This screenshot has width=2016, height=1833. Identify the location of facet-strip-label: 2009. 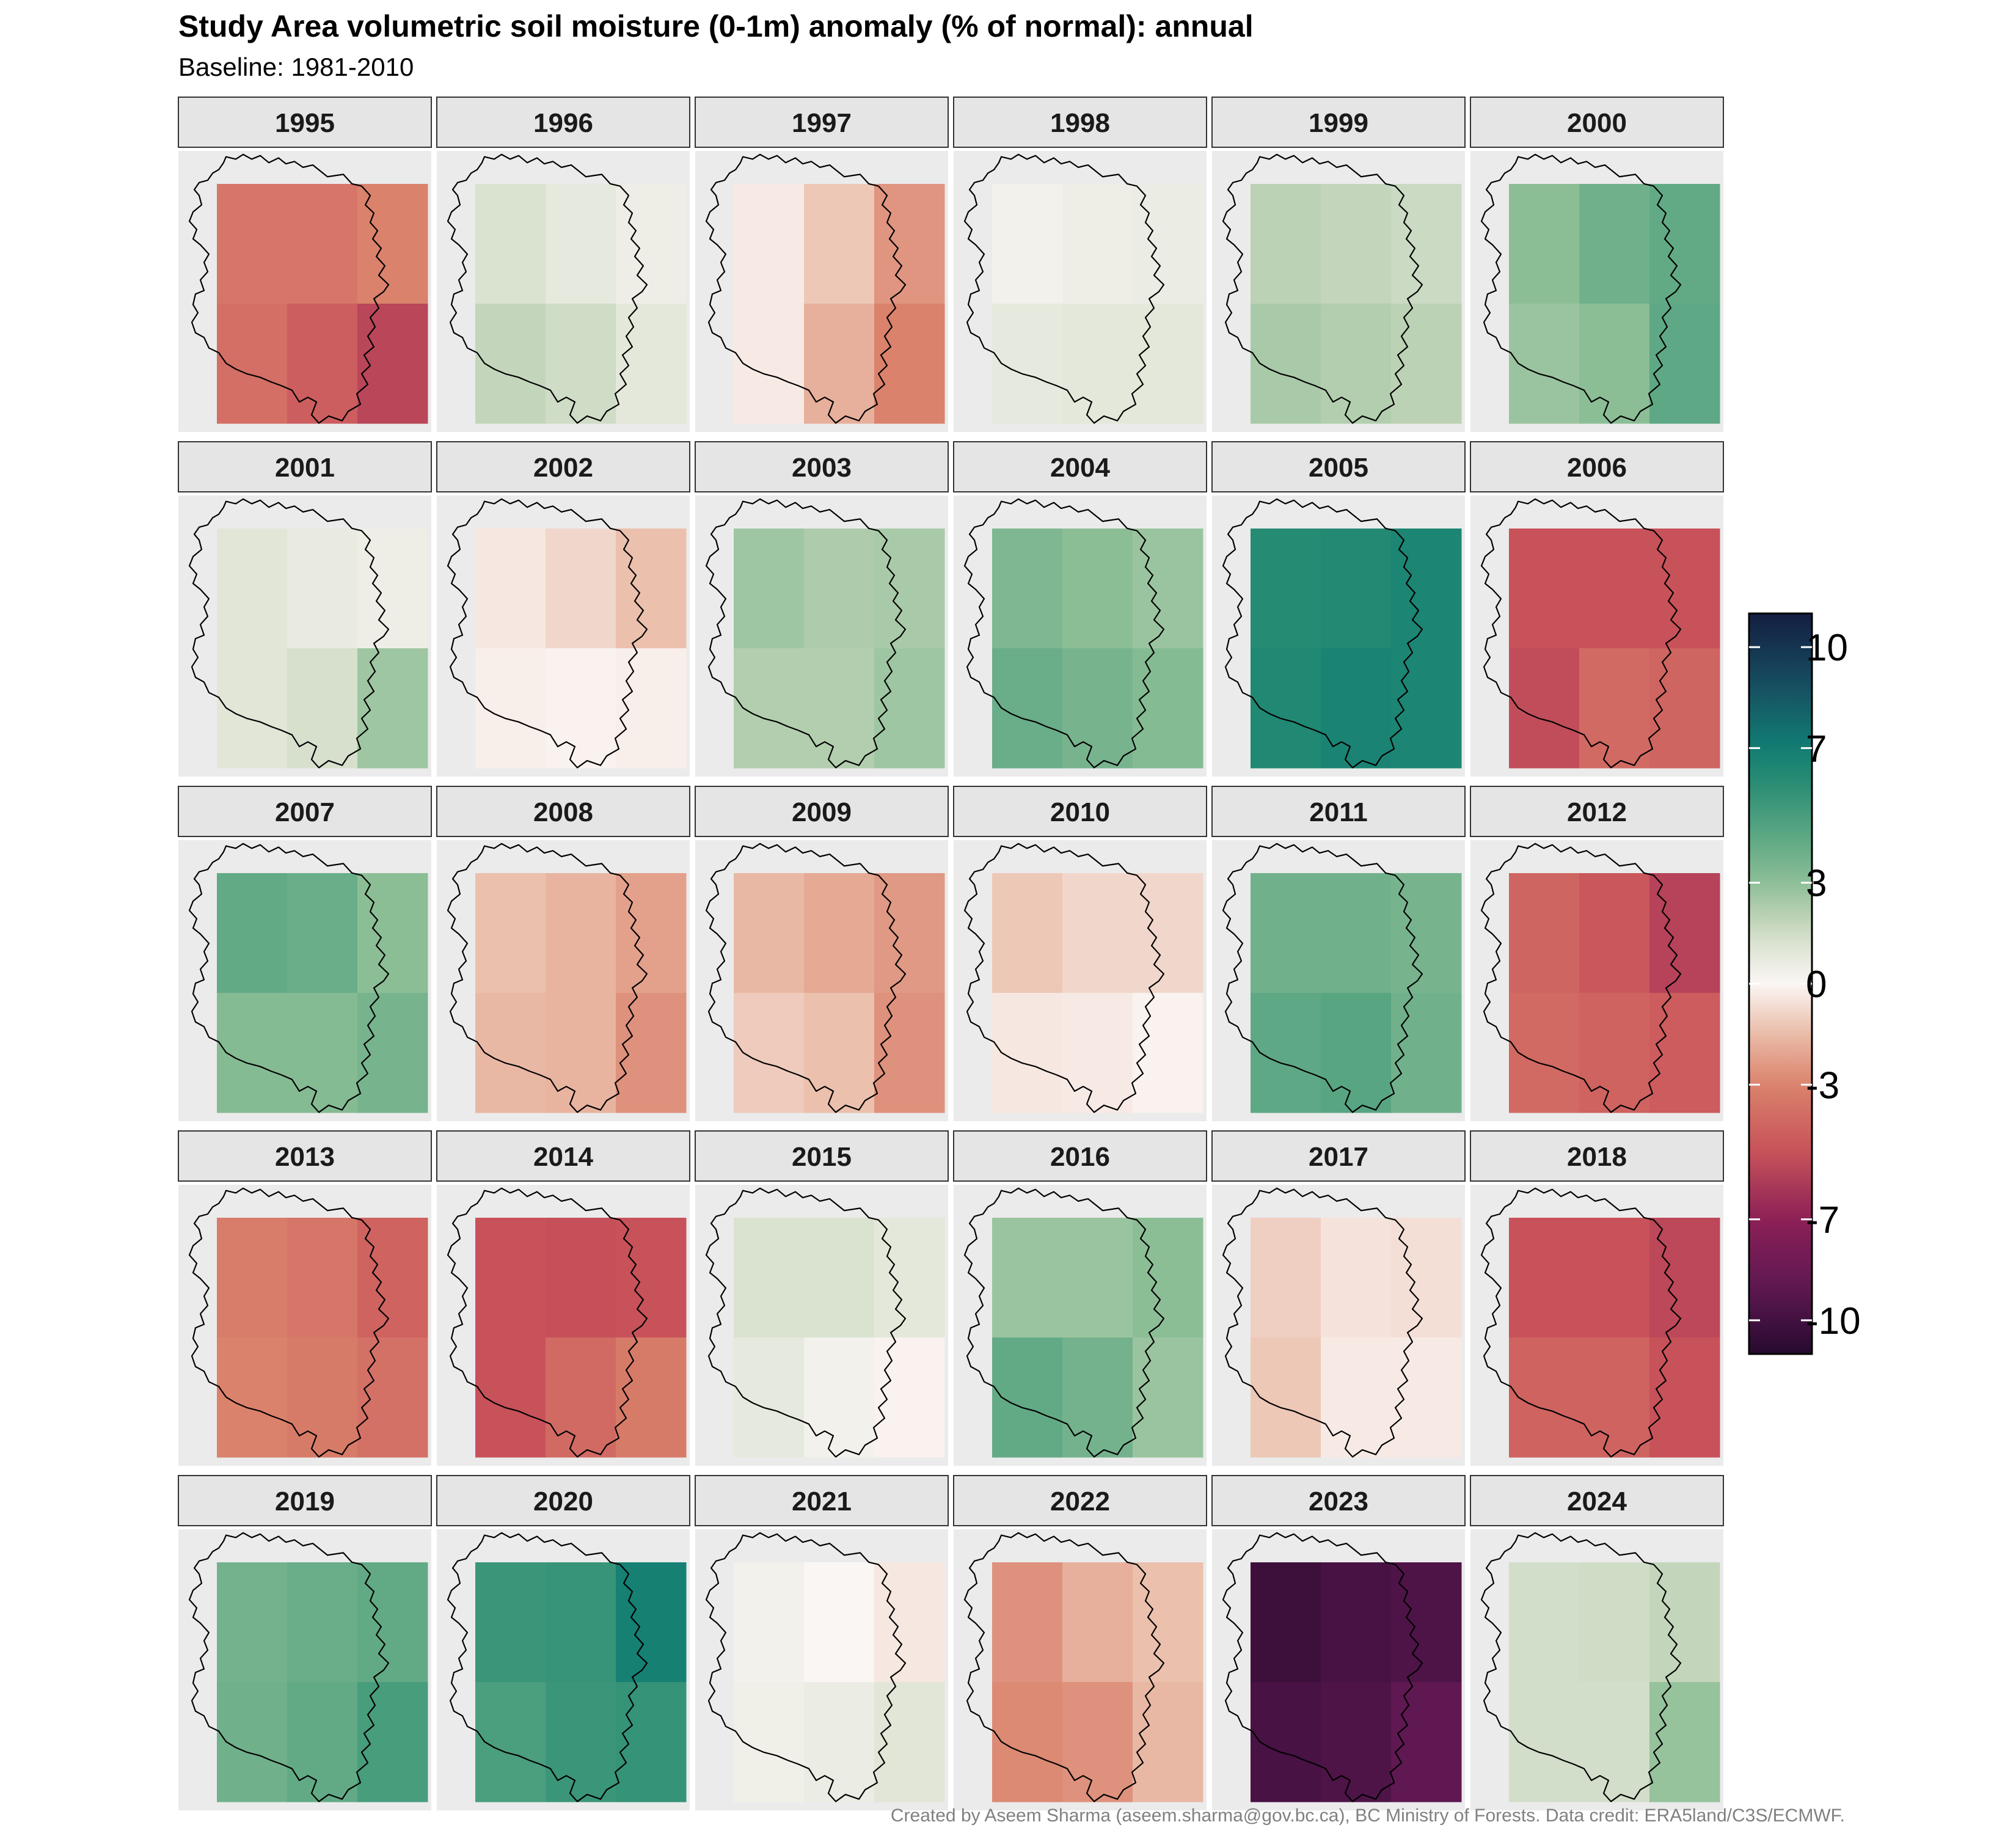
(822, 812).